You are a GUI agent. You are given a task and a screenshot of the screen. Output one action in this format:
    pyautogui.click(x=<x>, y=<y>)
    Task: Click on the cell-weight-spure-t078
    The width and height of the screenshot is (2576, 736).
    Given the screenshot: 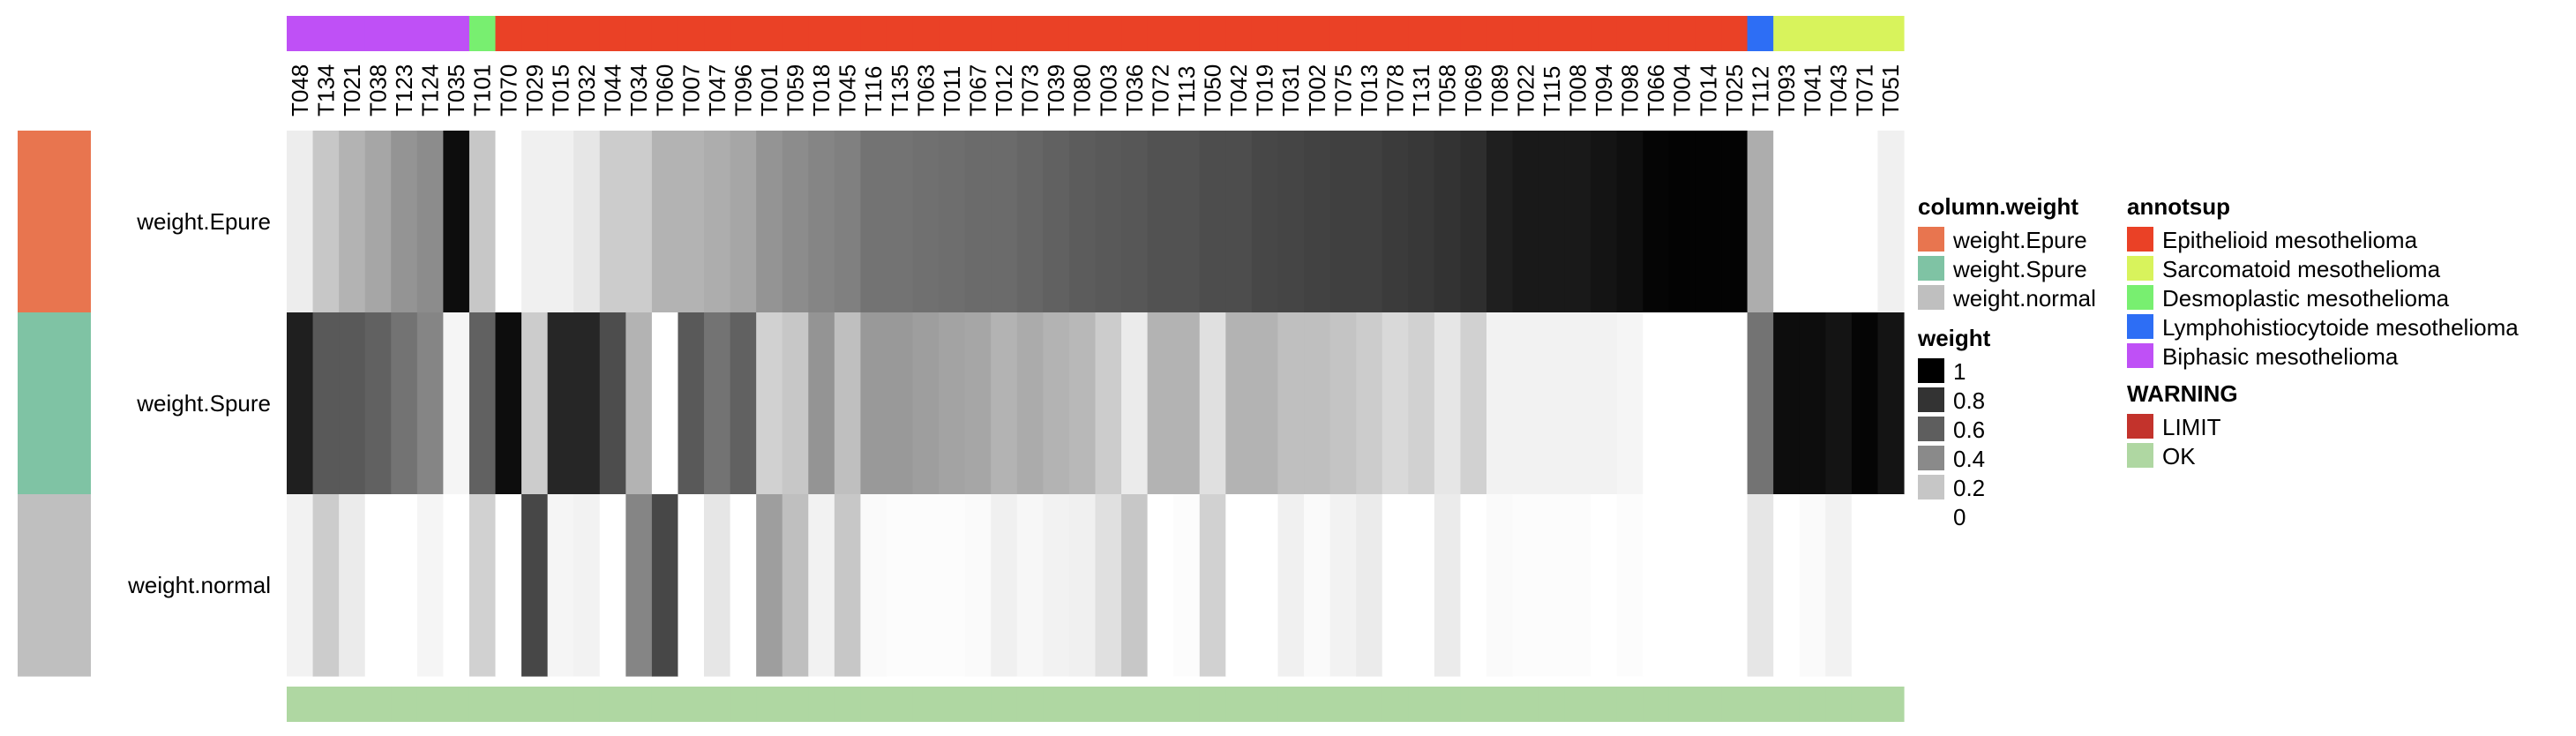 What is the action you would take?
    pyautogui.click(x=1396, y=403)
    